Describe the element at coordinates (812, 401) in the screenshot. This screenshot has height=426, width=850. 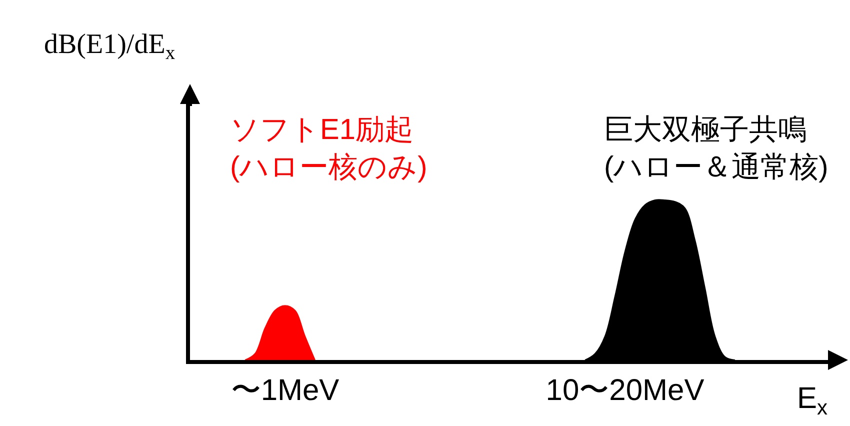
I see `x-axis-title: E$_{x}$` at that location.